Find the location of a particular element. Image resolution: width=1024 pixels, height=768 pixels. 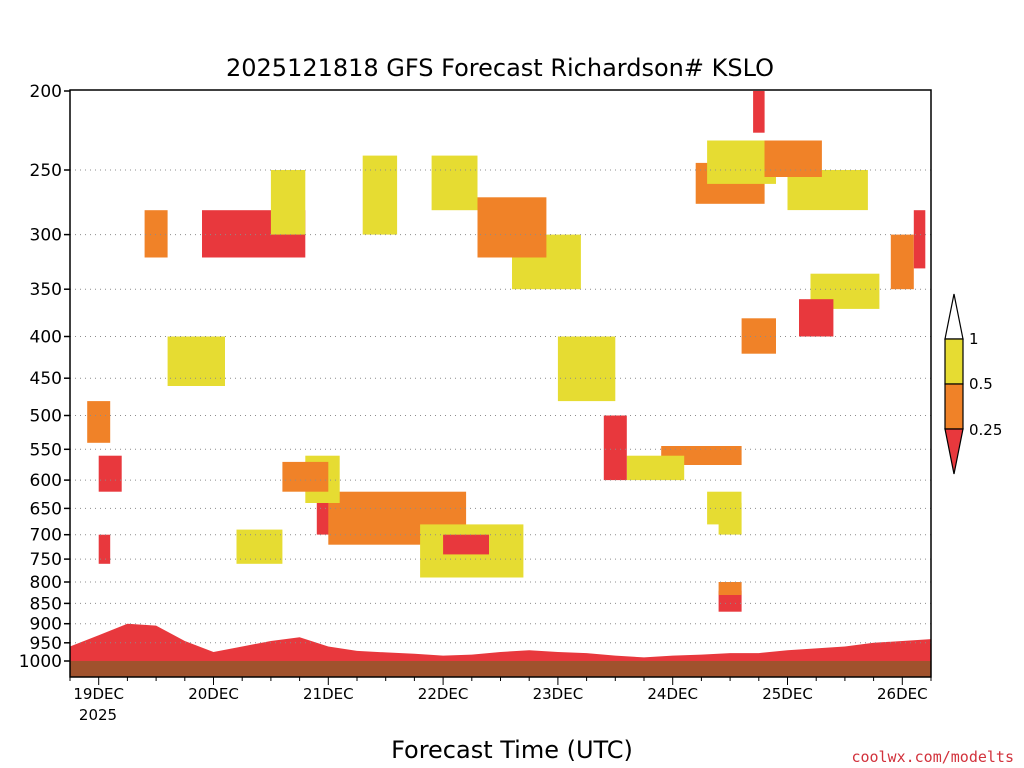

y-tick-label: 300 is located at coordinates (46, 236).